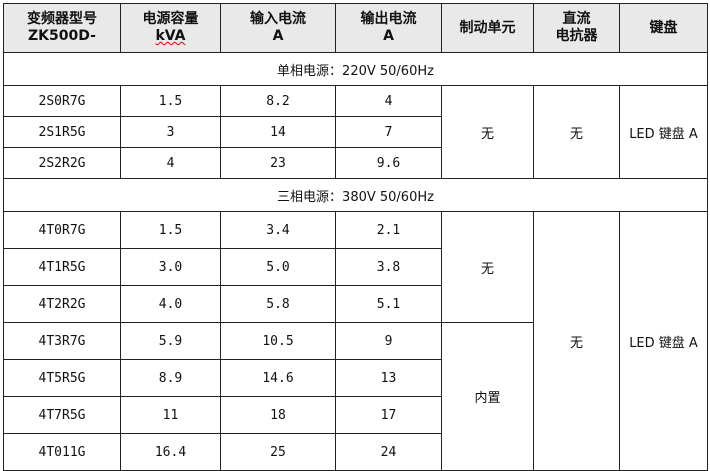  I want to click on input-current-cell: 23, so click(278, 163).